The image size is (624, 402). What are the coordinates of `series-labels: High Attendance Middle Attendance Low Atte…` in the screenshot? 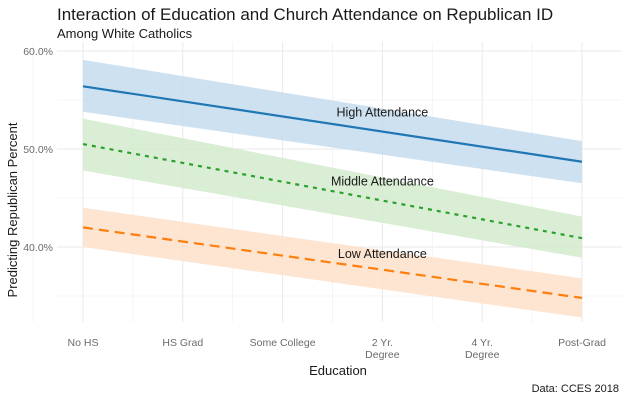 It's located at (382, 184).